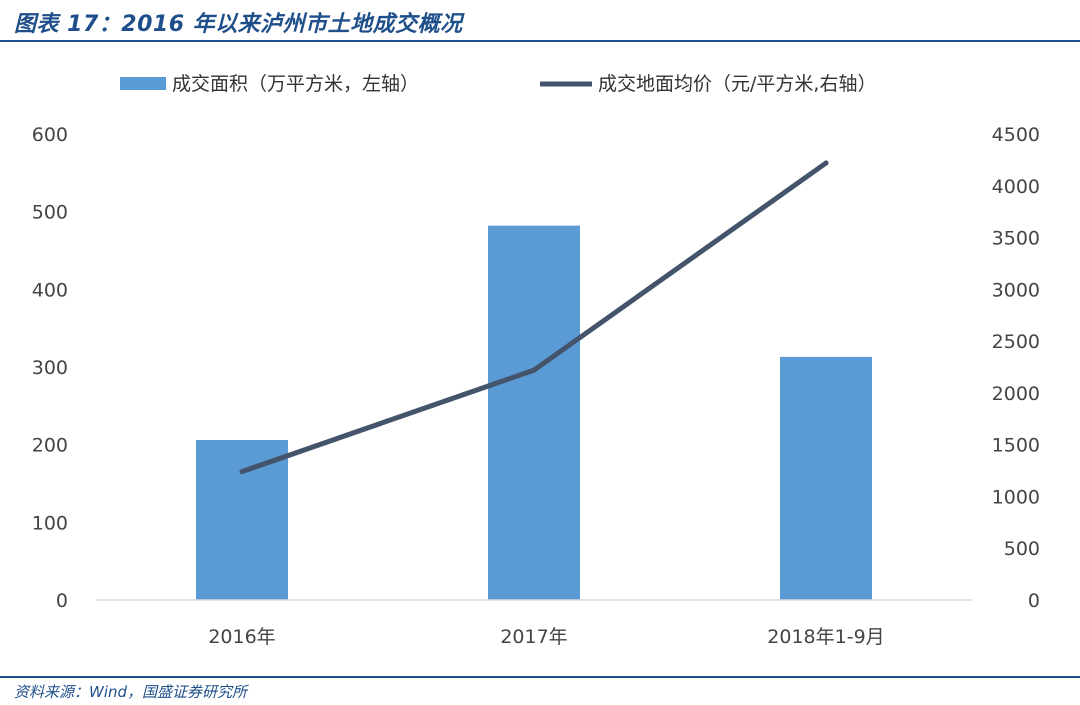 The height and width of the screenshot is (705, 1080). I want to click on y-right-tick-label: 2500, so click(1016, 342).